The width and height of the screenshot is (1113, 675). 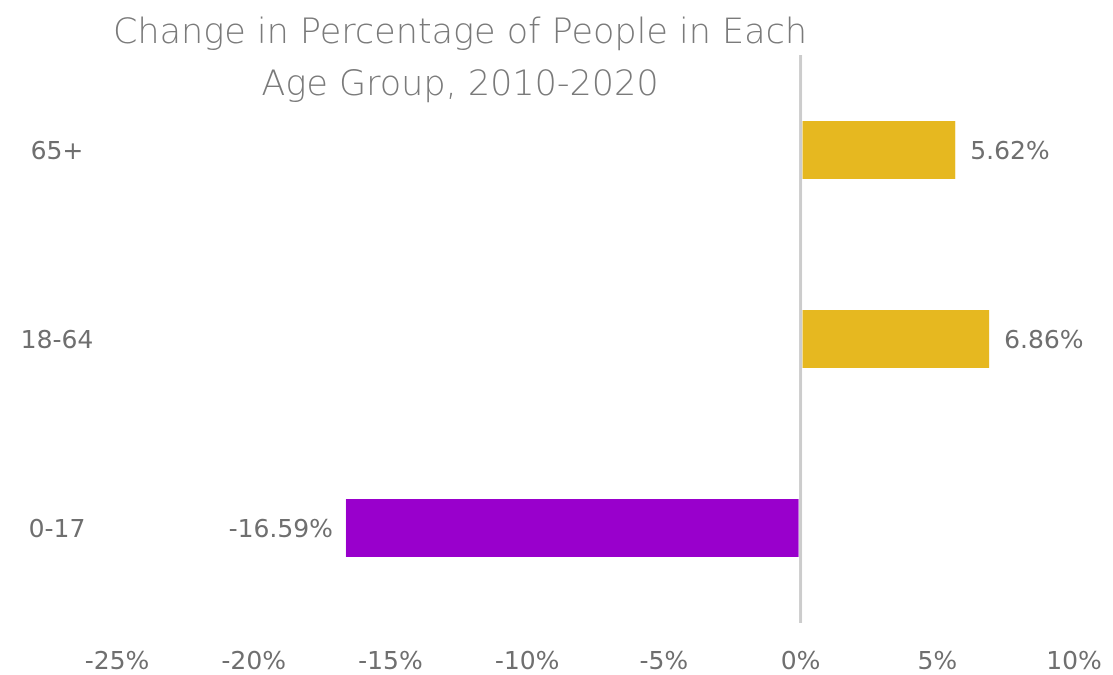 What do you see at coordinates (664, 660) in the screenshot?
I see `x-tick-label: -5%` at bounding box center [664, 660].